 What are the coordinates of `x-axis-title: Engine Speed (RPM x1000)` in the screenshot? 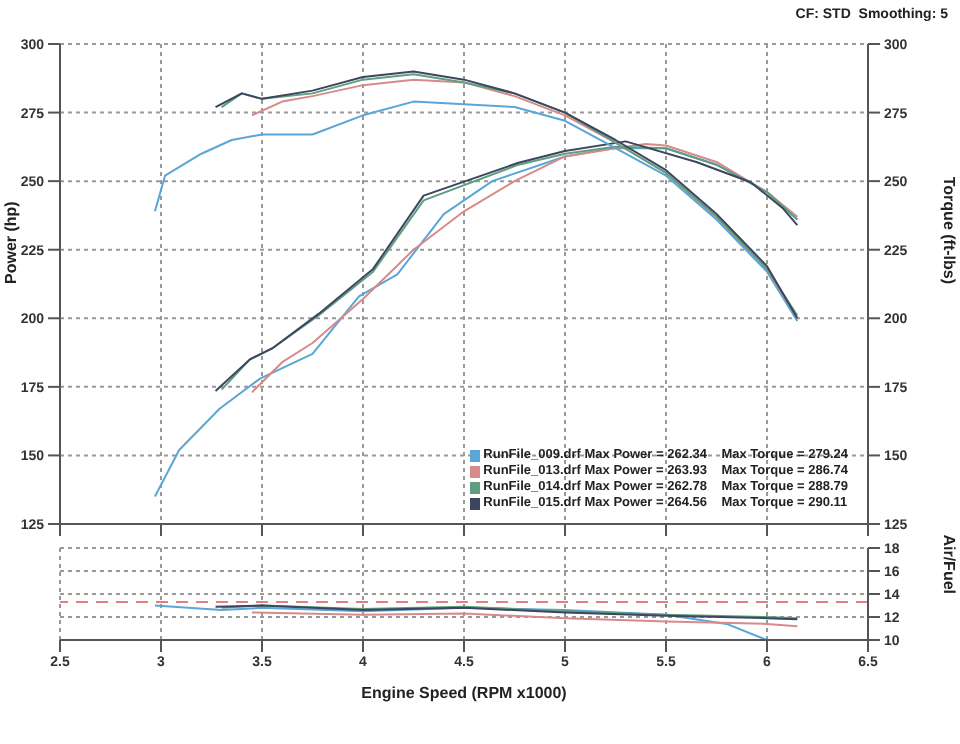 It's located at (464, 693).